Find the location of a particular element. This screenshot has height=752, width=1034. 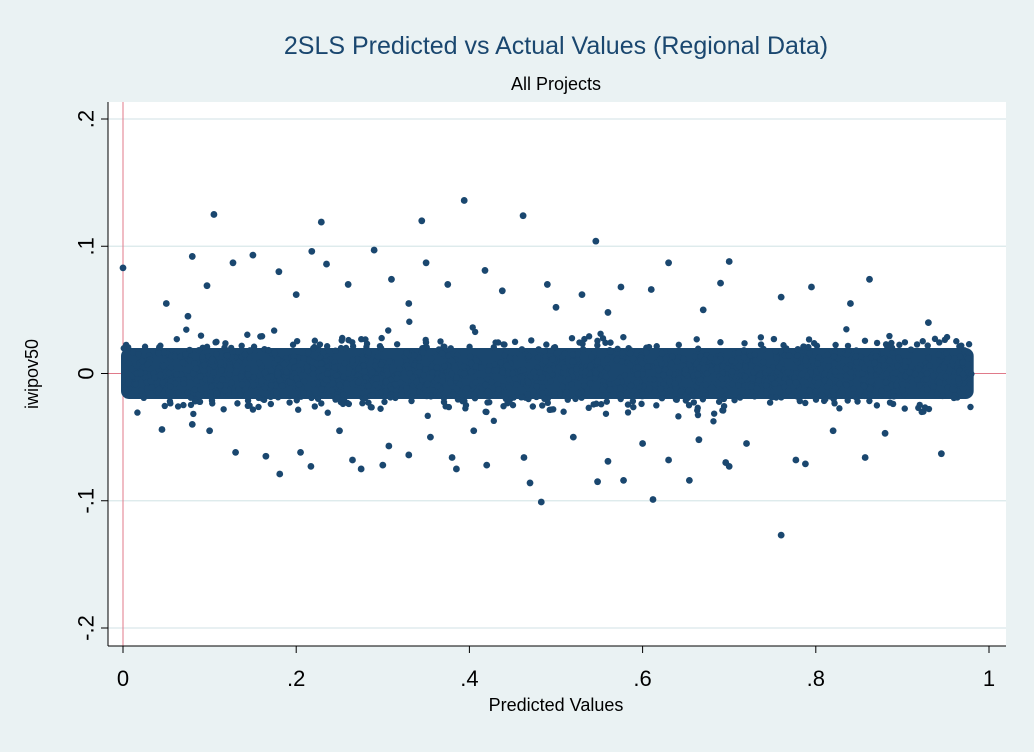

dense-point-band is located at coordinates (547, 371).